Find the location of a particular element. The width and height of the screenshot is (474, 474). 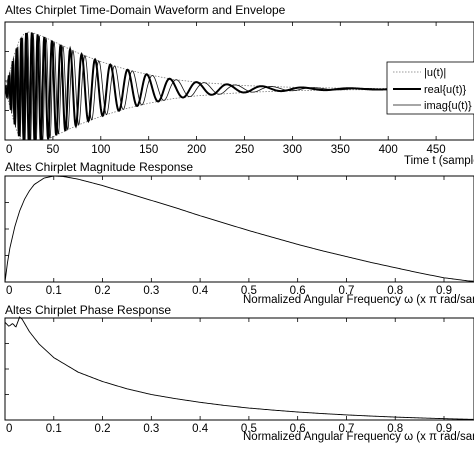

x-tick-label: 50 is located at coordinates (53, 150).